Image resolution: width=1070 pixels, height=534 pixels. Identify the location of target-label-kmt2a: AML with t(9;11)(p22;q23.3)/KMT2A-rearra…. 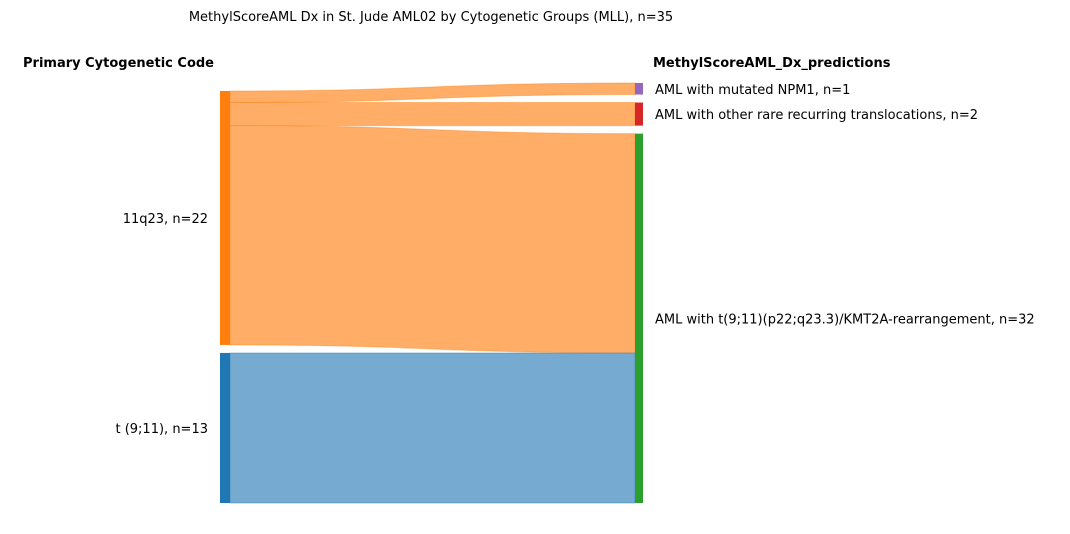
(845, 319).